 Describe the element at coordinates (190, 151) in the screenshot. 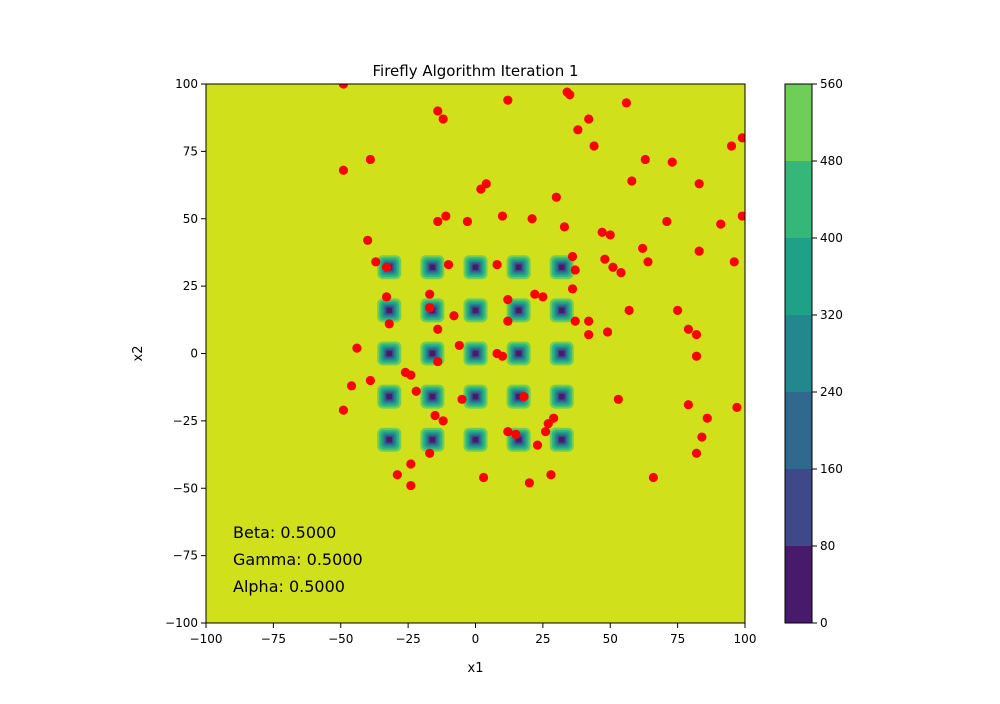

I see `y-tick-label: 75` at that location.